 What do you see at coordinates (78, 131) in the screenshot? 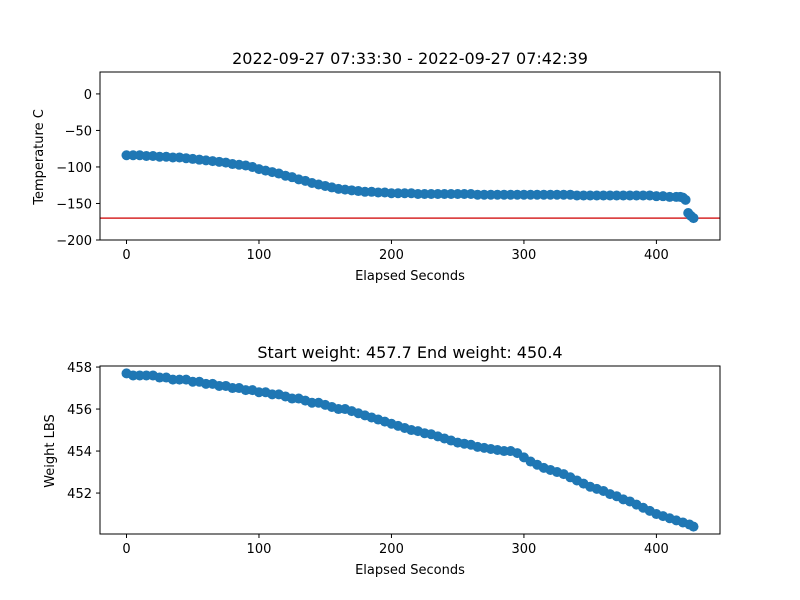
I see `y-tick-label: −50` at bounding box center [78, 131].